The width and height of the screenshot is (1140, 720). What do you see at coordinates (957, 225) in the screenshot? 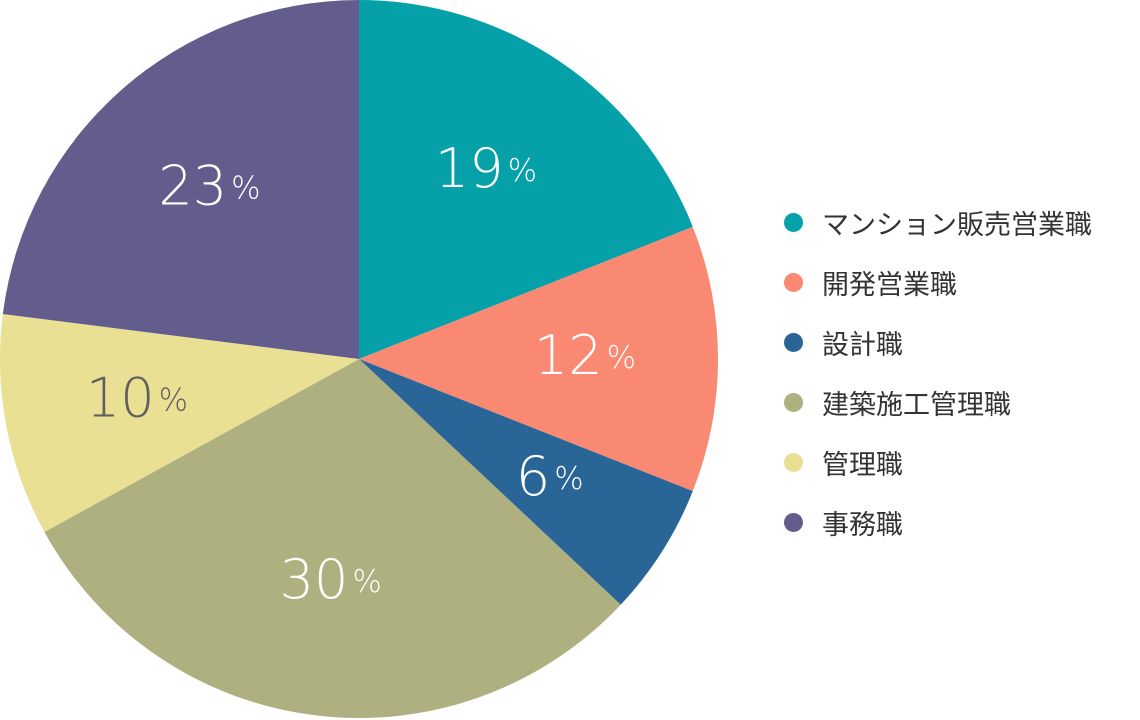
I see `legend-label-0: マンション販売営業職` at bounding box center [957, 225].